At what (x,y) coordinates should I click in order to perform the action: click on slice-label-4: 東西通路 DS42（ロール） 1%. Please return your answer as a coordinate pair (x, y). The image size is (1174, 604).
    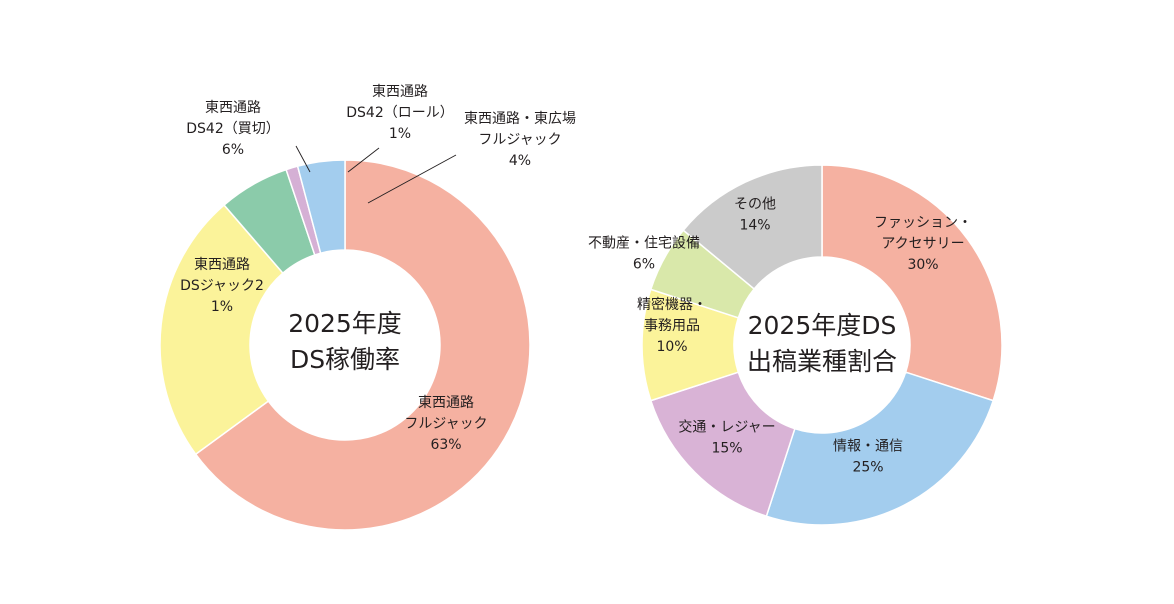
    Looking at the image, I should click on (399, 113).